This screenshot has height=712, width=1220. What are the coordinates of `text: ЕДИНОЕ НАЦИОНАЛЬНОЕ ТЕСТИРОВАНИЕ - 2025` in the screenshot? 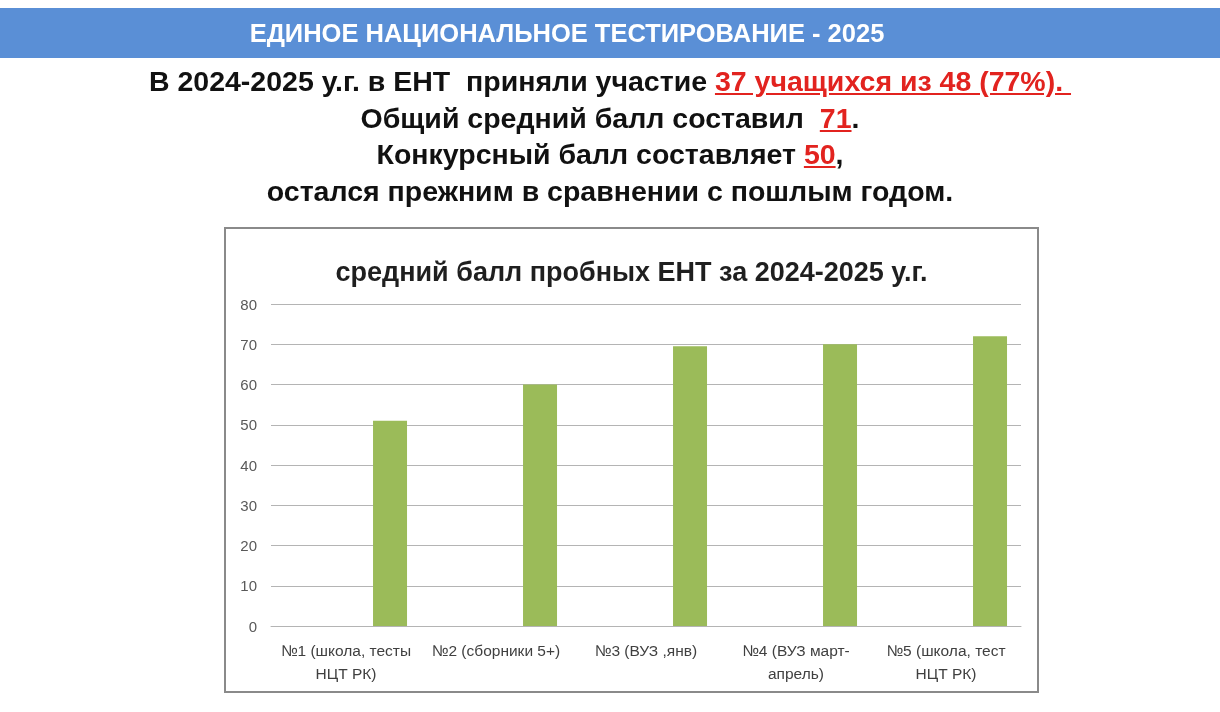 It's located at (567, 33).